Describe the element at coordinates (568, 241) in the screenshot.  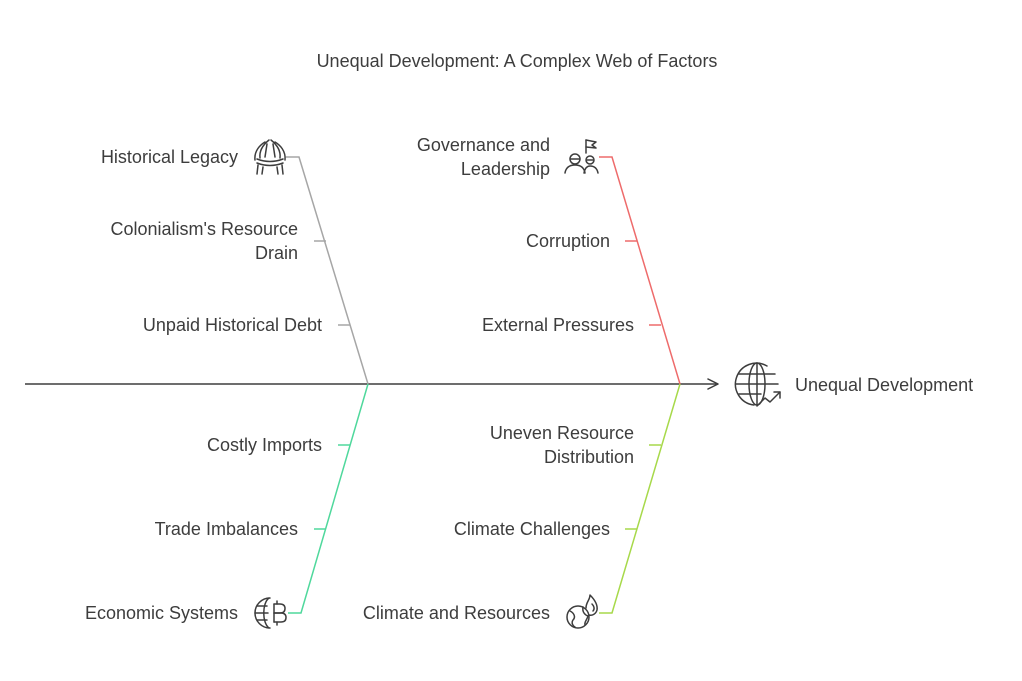
I see `cause-label-corruption: Corruption` at that location.